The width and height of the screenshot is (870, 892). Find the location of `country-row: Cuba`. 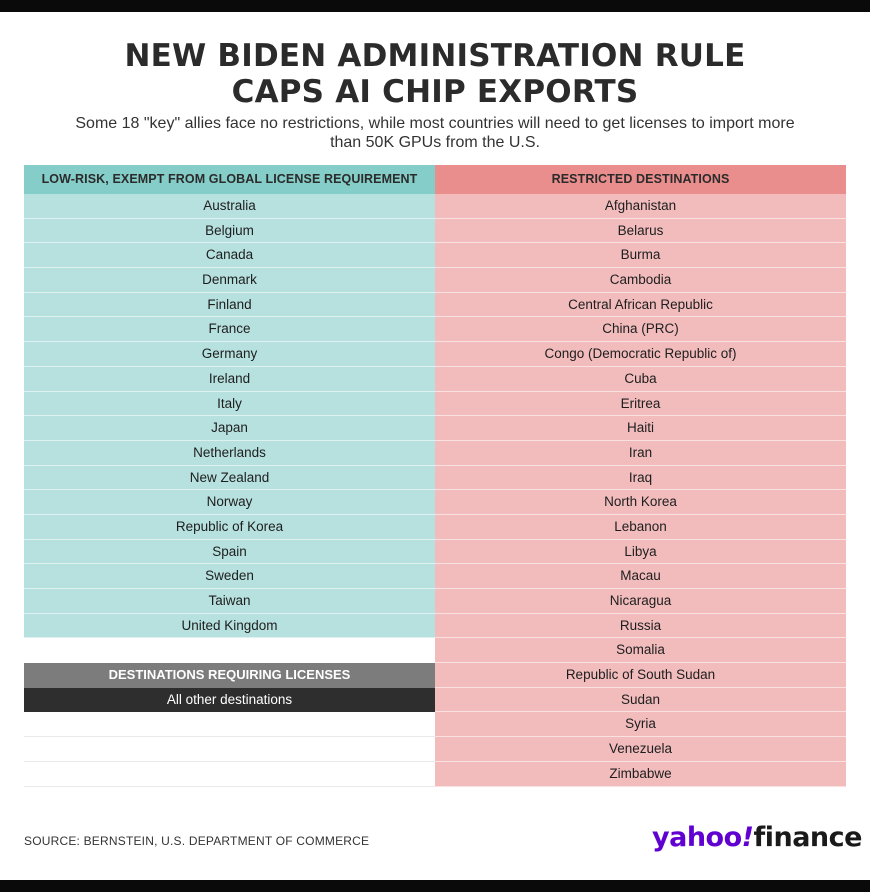

country-row: Cuba is located at coordinates (640, 379).